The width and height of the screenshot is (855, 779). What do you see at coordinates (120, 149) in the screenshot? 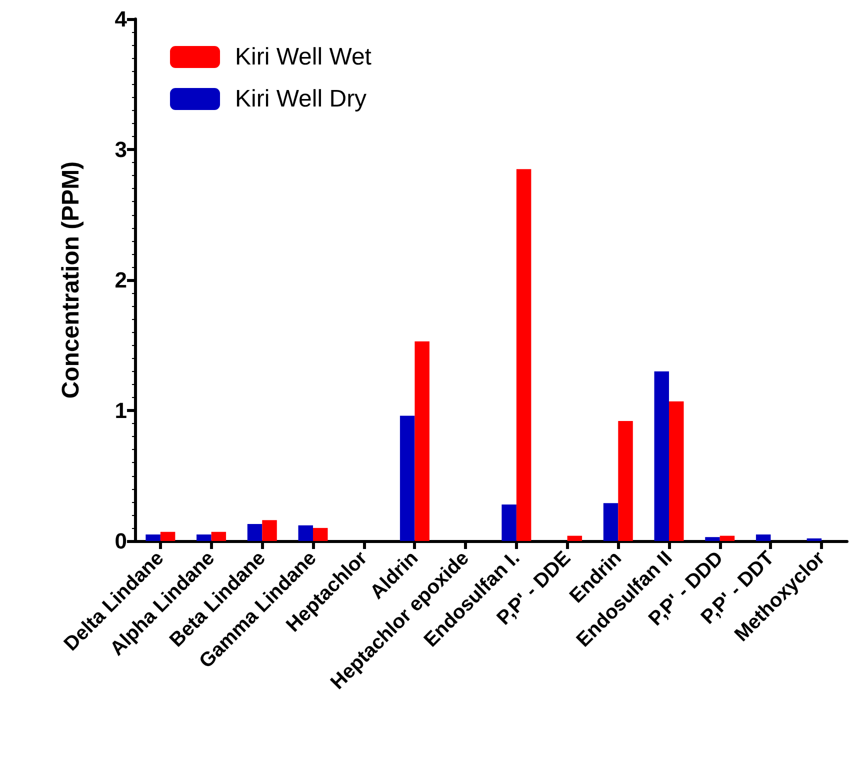
I see `y-tick-label: 3` at bounding box center [120, 149].